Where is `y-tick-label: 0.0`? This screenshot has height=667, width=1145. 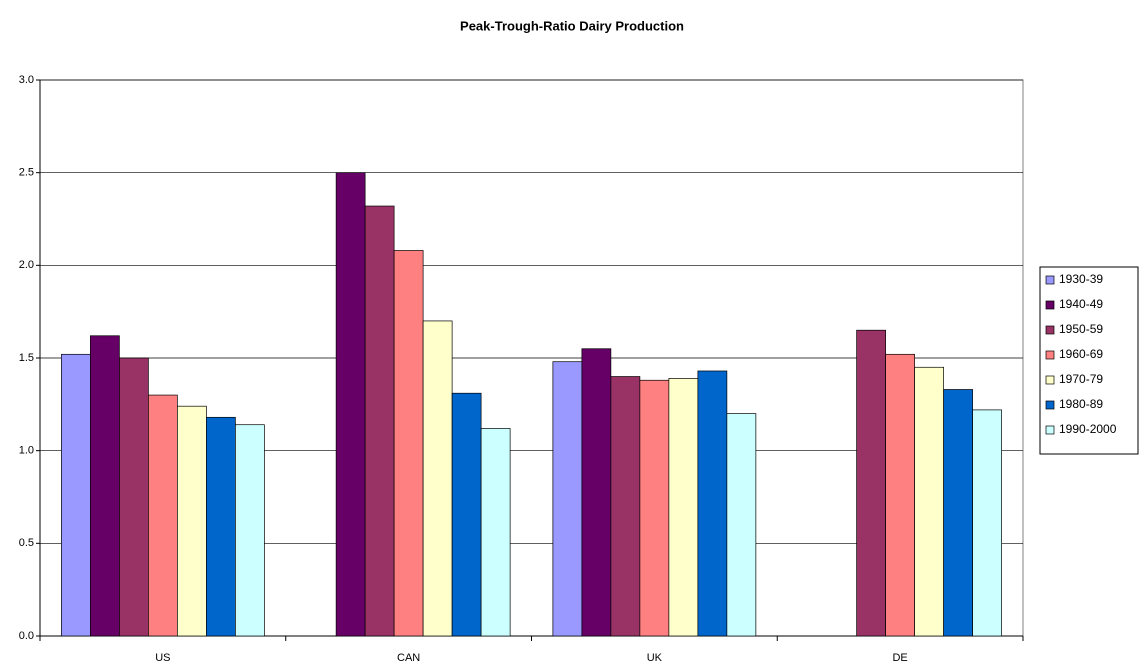
y-tick-label: 0.0 is located at coordinates (26, 636).